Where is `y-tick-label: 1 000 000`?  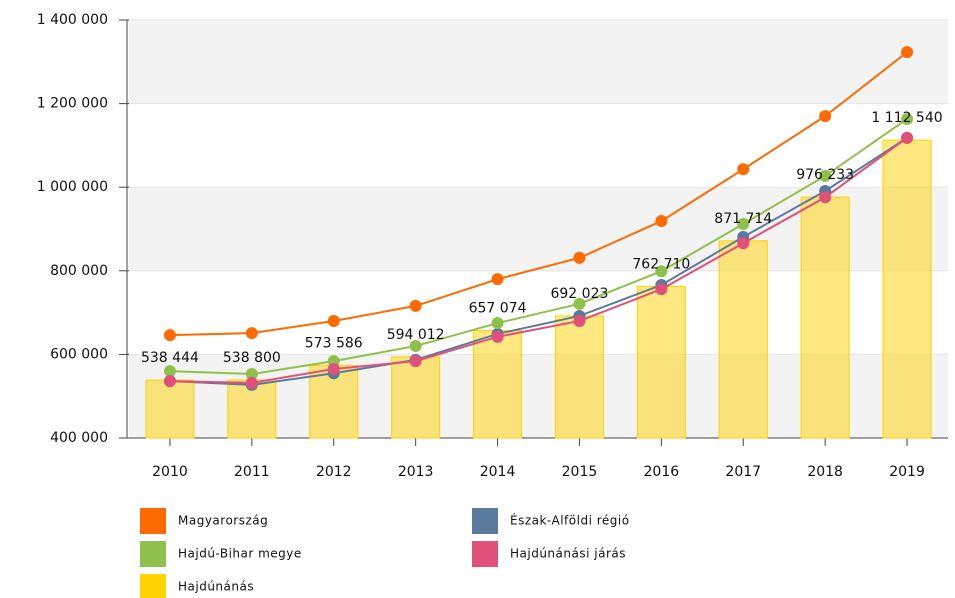 y-tick-label: 1 000 000 is located at coordinates (72, 187).